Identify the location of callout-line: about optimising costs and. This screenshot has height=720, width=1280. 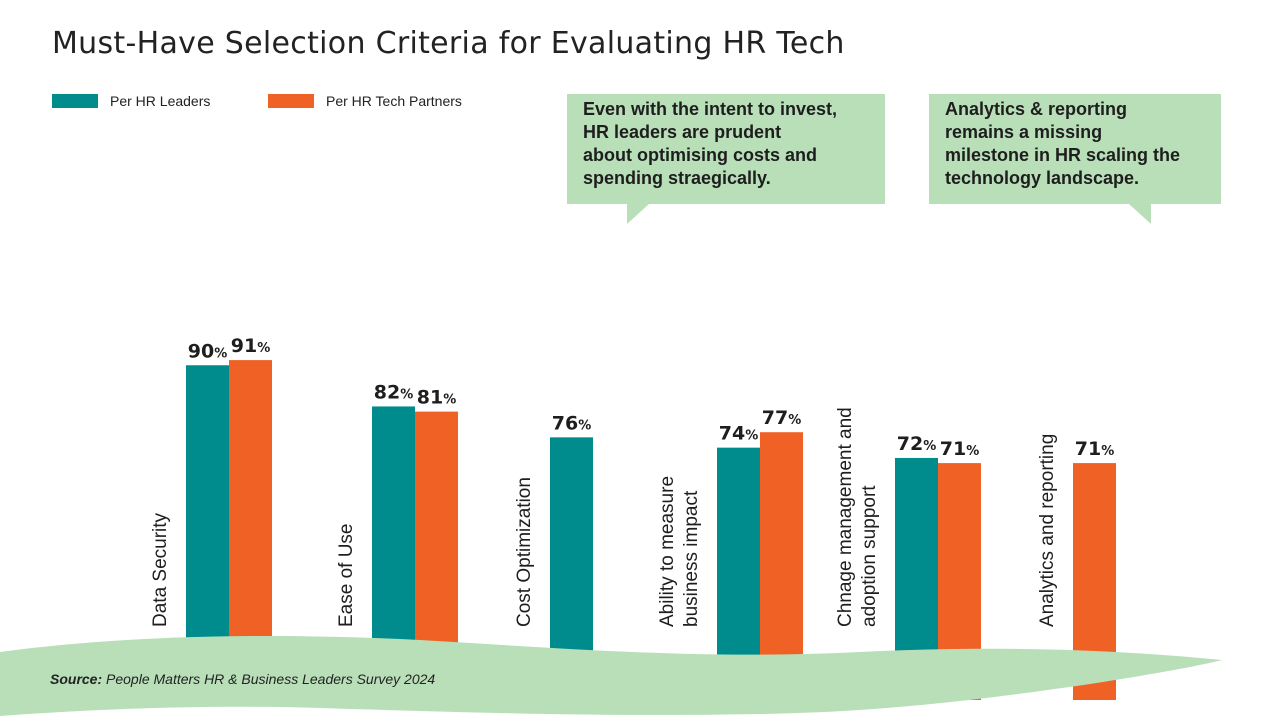
(700, 155).